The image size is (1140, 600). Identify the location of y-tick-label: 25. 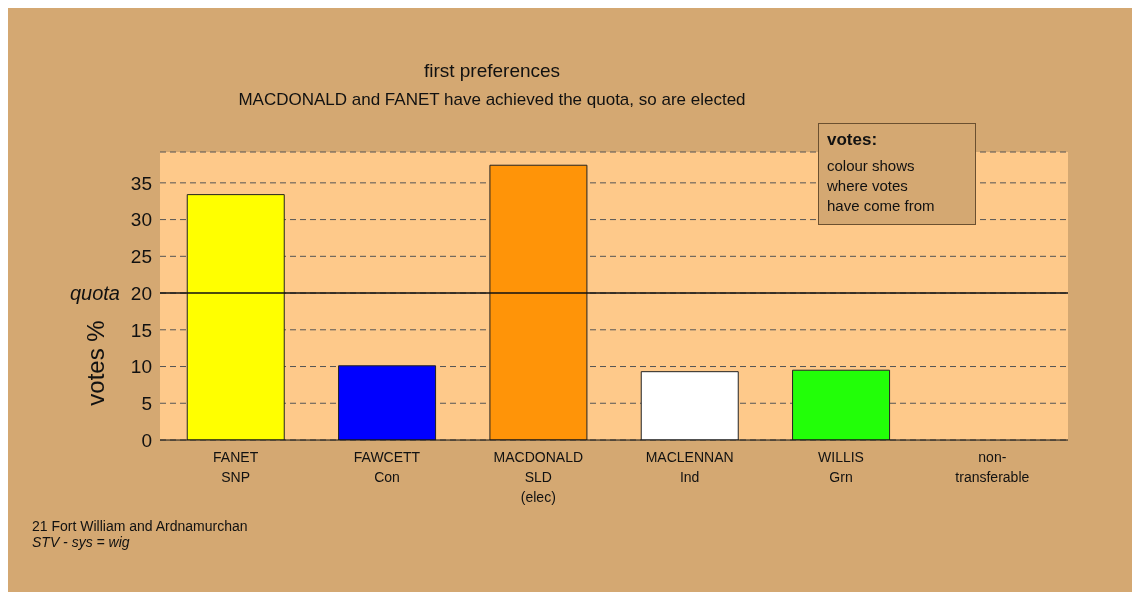
(141, 257).